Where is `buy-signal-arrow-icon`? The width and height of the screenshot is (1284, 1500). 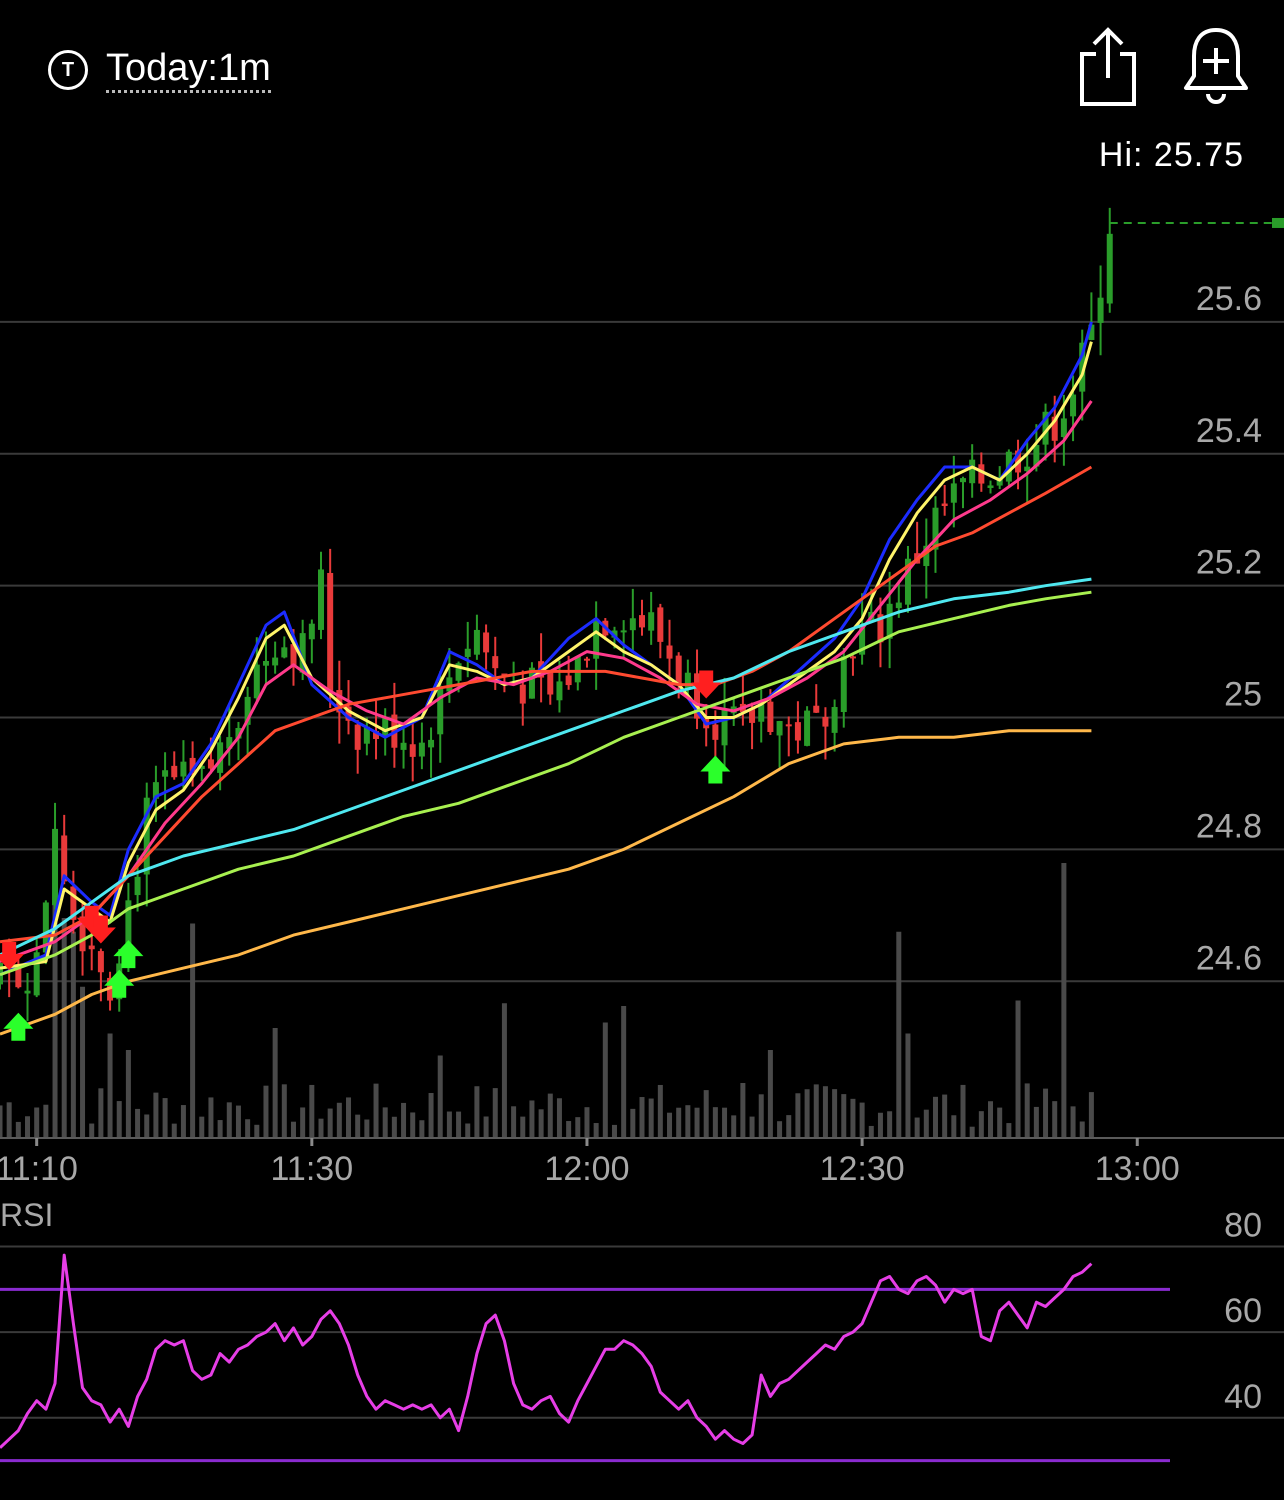 buy-signal-arrow-icon is located at coordinates (715, 769).